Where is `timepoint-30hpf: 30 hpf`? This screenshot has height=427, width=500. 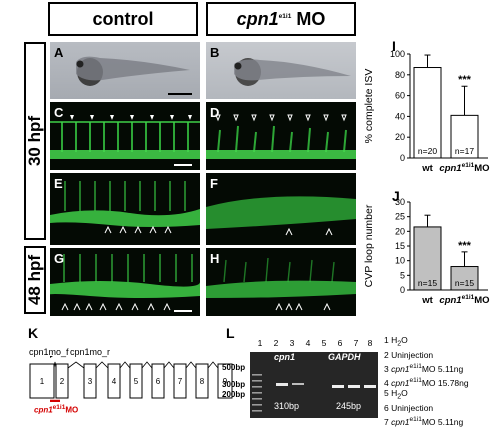
timepoint-30hpf: 30 hpf is located at coordinates (35, 141).